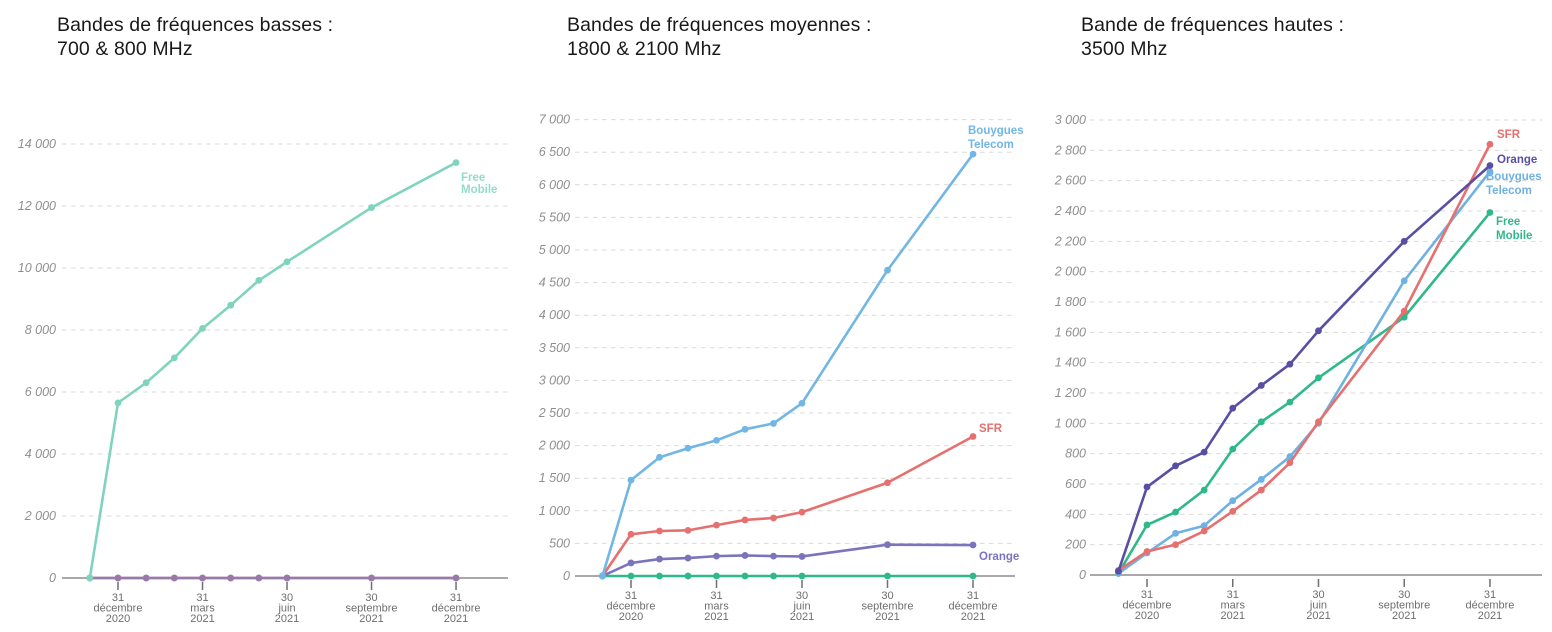 Image resolution: width=1552 pixels, height=632 pixels. Describe the element at coordinates (1070, 332) in the screenshot. I see `svg-text: 1 600` at that location.